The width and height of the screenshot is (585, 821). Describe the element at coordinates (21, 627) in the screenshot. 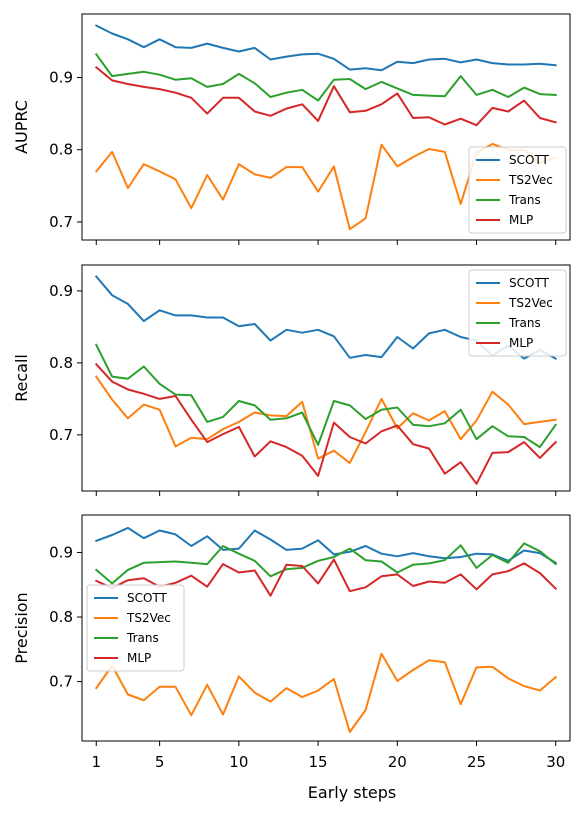

I see `y-axis-label: Precision` at that location.